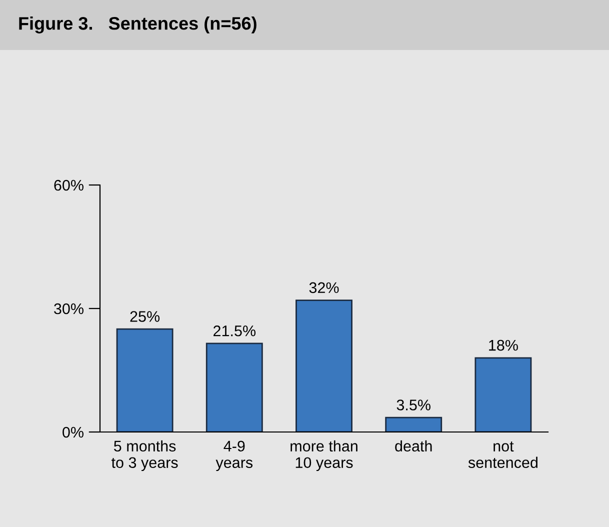 This screenshot has width=609, height=527. I want to click on data-label: 18%, so click(503, 345).